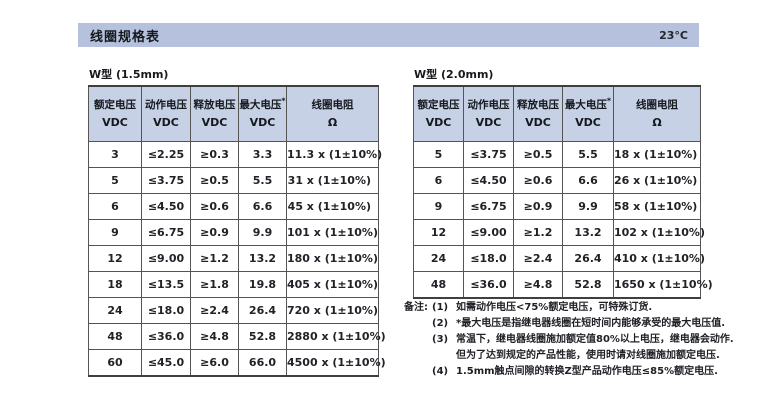 The width and height of the screenshot is (760, 409). Describe the element at coordinates (115, 363) in the screenshot. I see `table-cell: 60` at that location.